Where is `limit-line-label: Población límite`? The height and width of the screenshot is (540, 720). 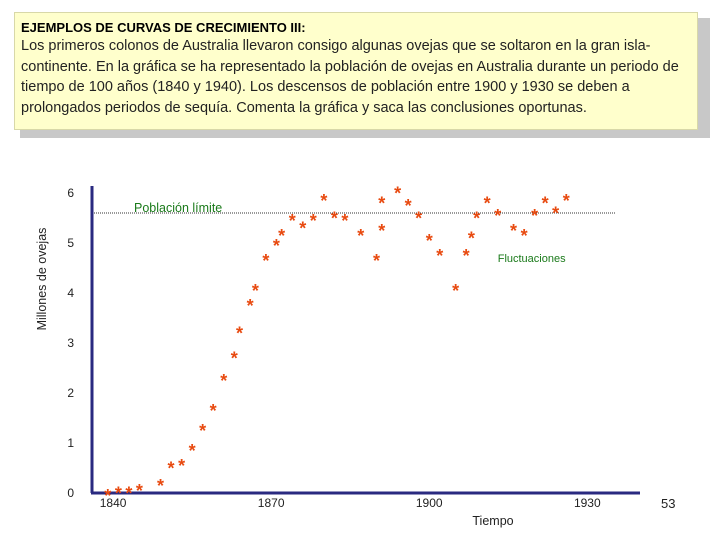 limit-line-label: Población límite is located at coordinates (178, 208).